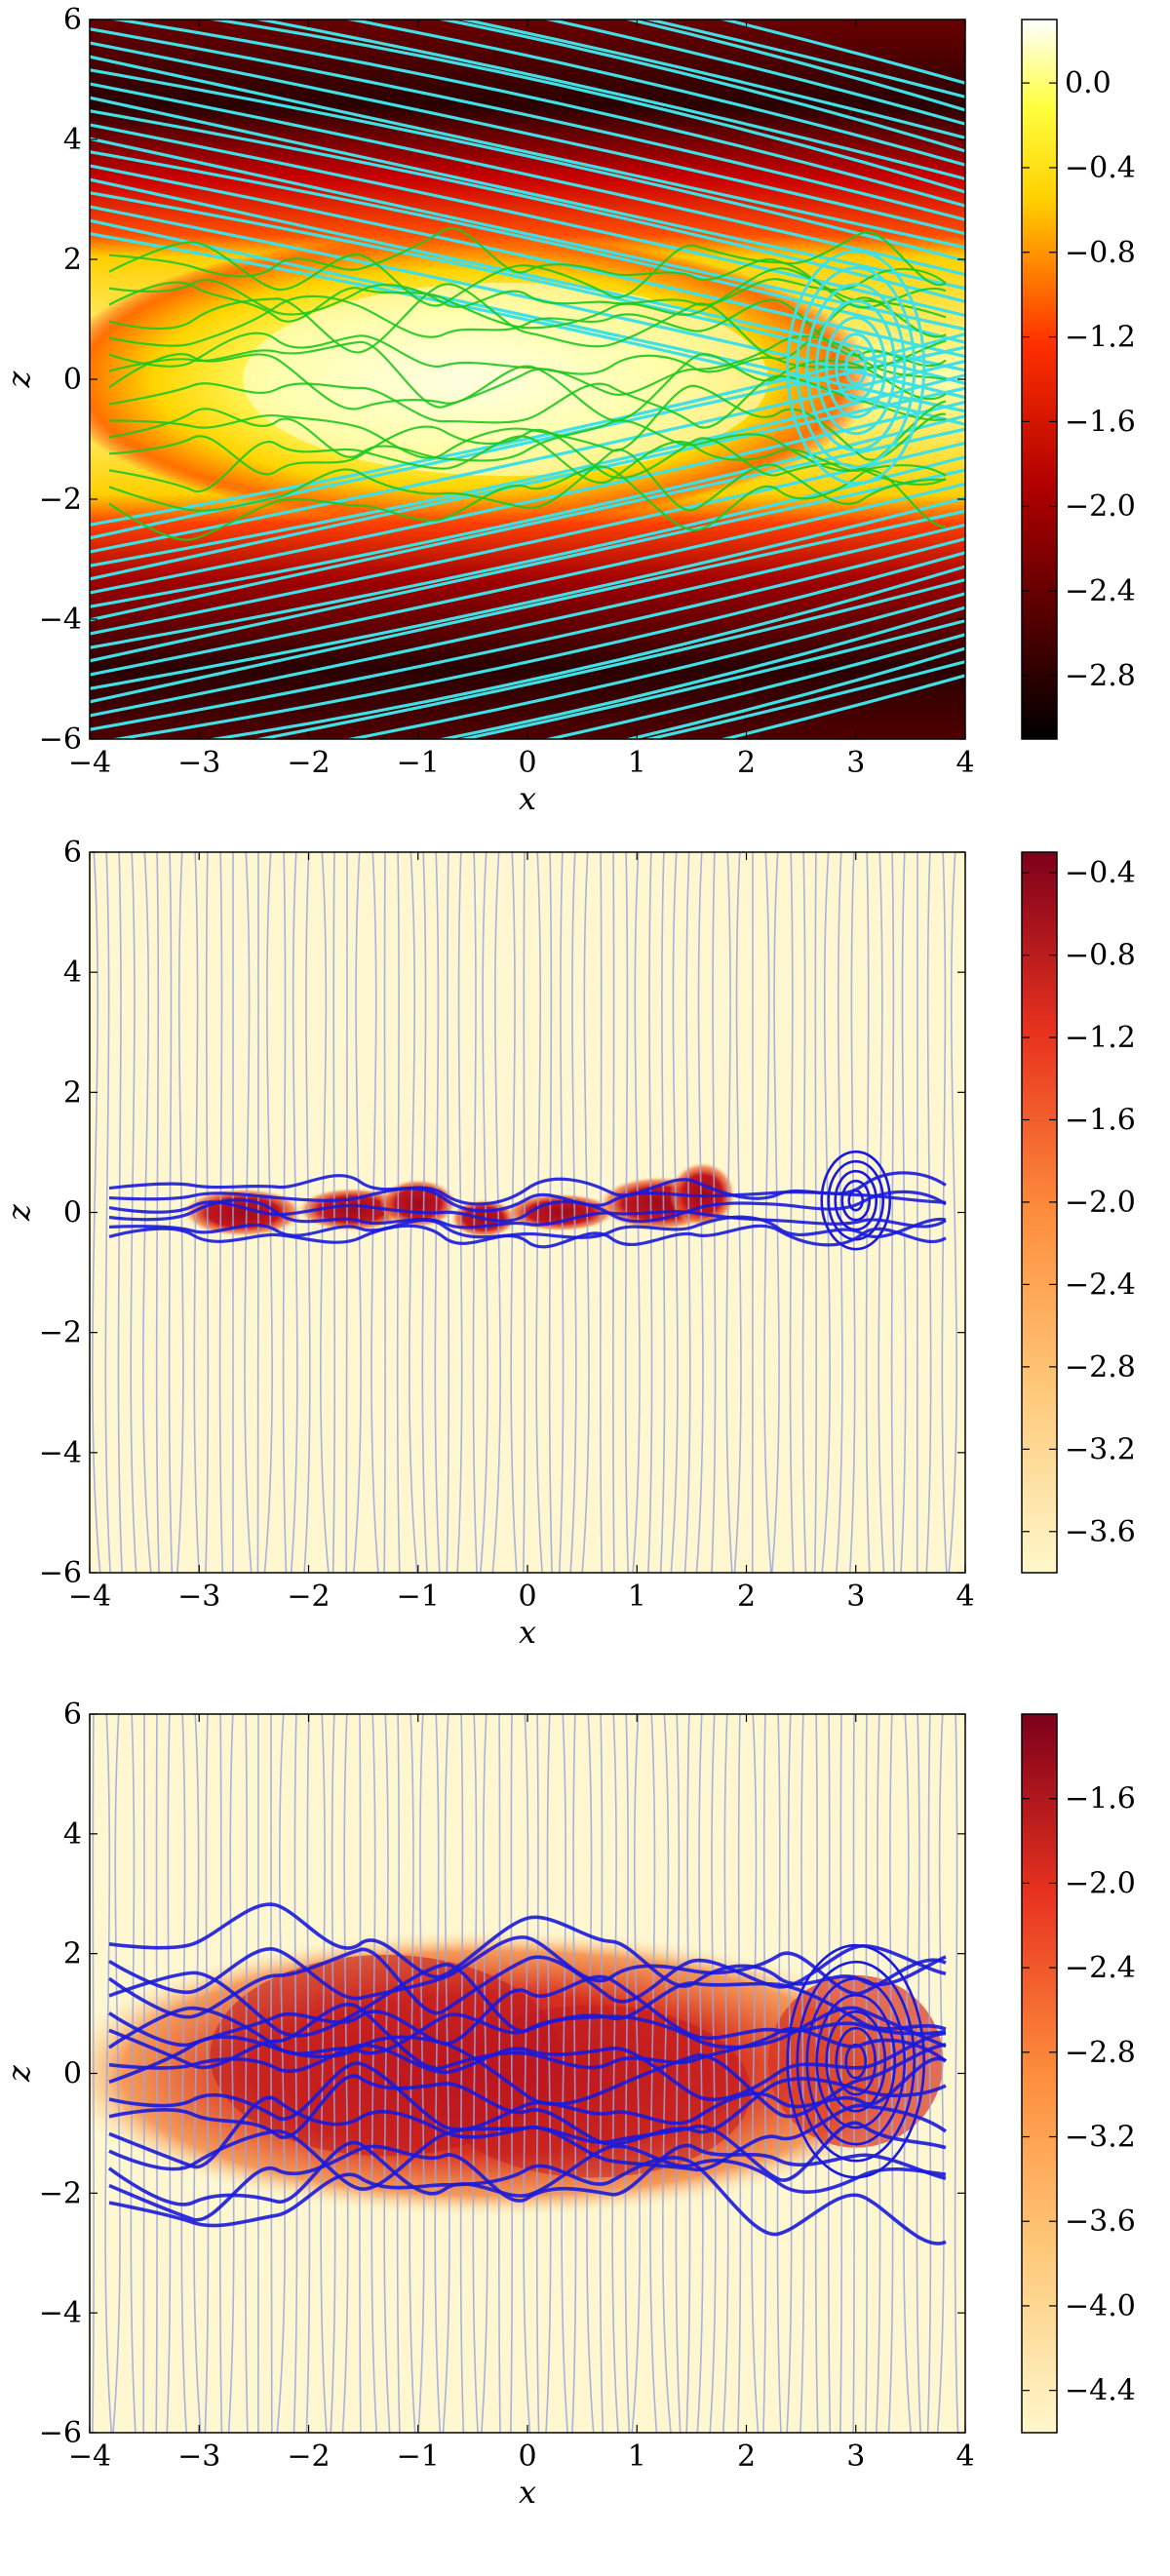 Image resolution: width=1170 pixels, height=2576 pixels. I want to click on y-tick-label: −6, so click(60, 1573).